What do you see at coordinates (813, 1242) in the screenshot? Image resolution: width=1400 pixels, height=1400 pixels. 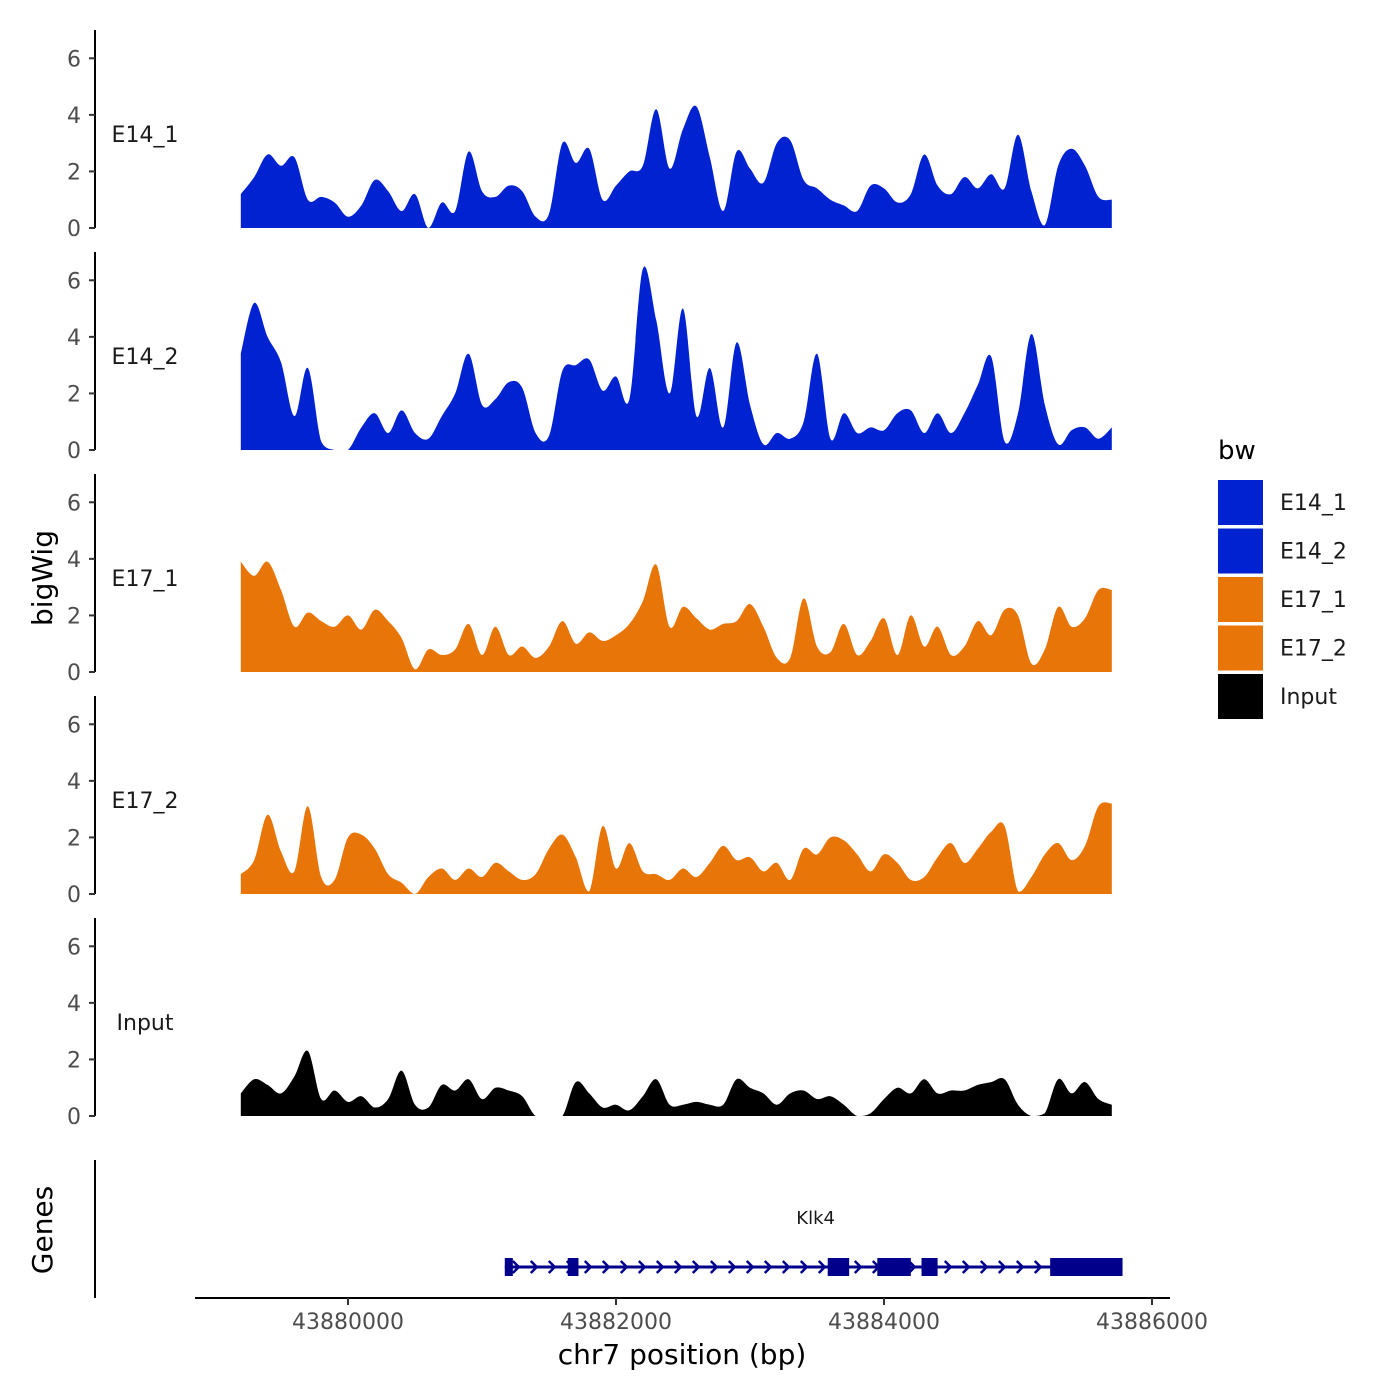 I see `gene-klk4: Klk4` at bounding box center [813, 1242].